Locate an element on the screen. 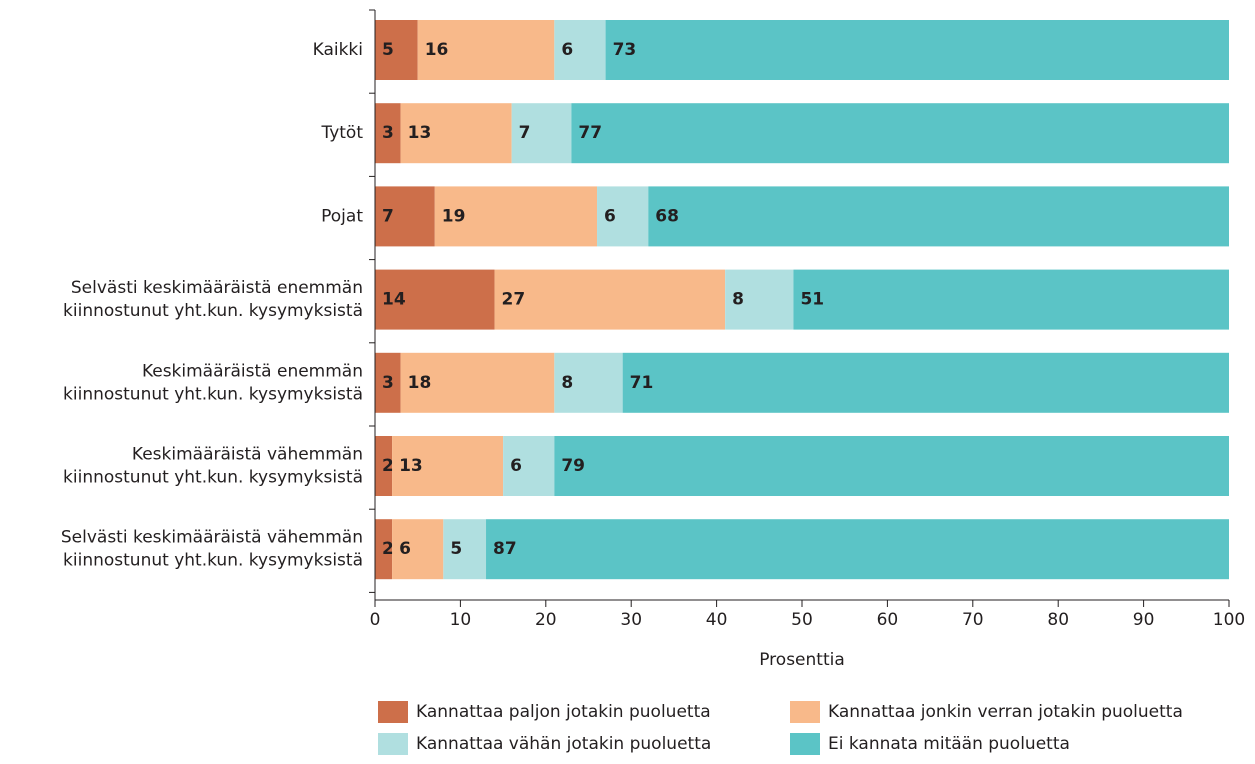 The image size is (1255, 764). data-label: 18 is located at coordinates (420, 383).